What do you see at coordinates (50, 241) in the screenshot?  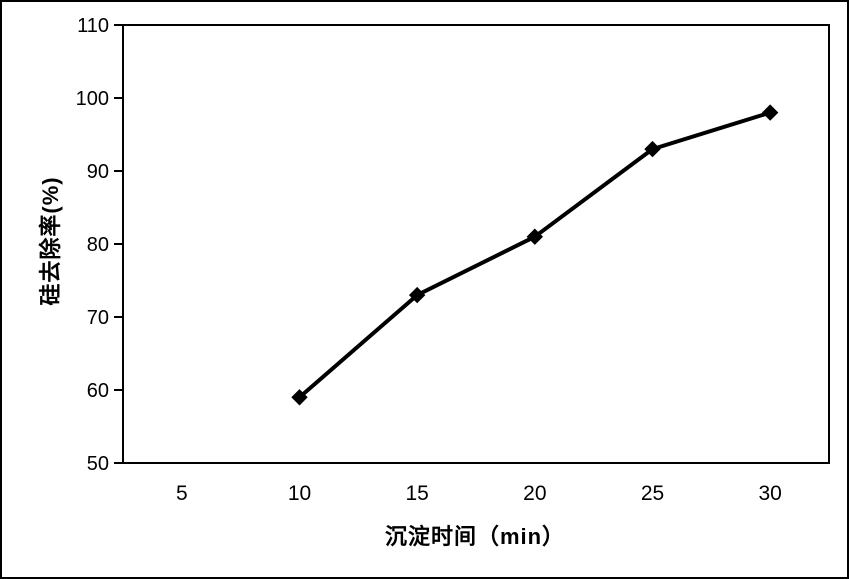 I see `y-axis-title: 硅去除率(%)` at bounding box center [50, 241].